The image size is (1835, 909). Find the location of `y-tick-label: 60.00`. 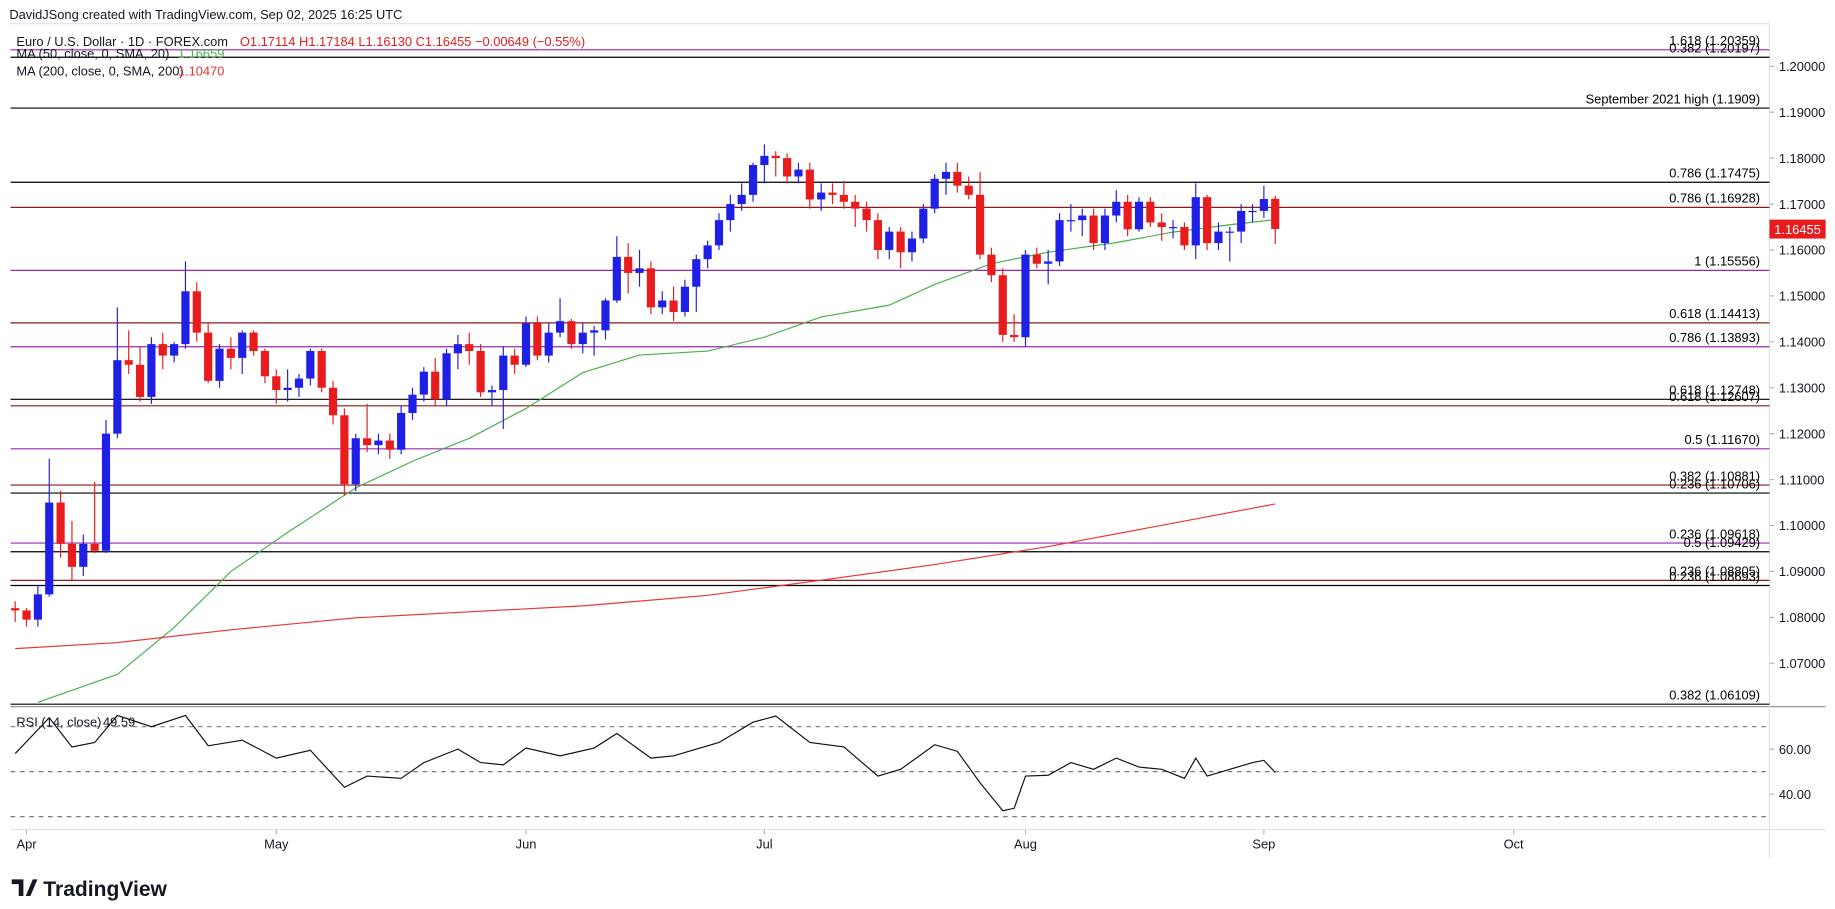

y-tick-label: 60.00 is located at coordinates (1795, 749).